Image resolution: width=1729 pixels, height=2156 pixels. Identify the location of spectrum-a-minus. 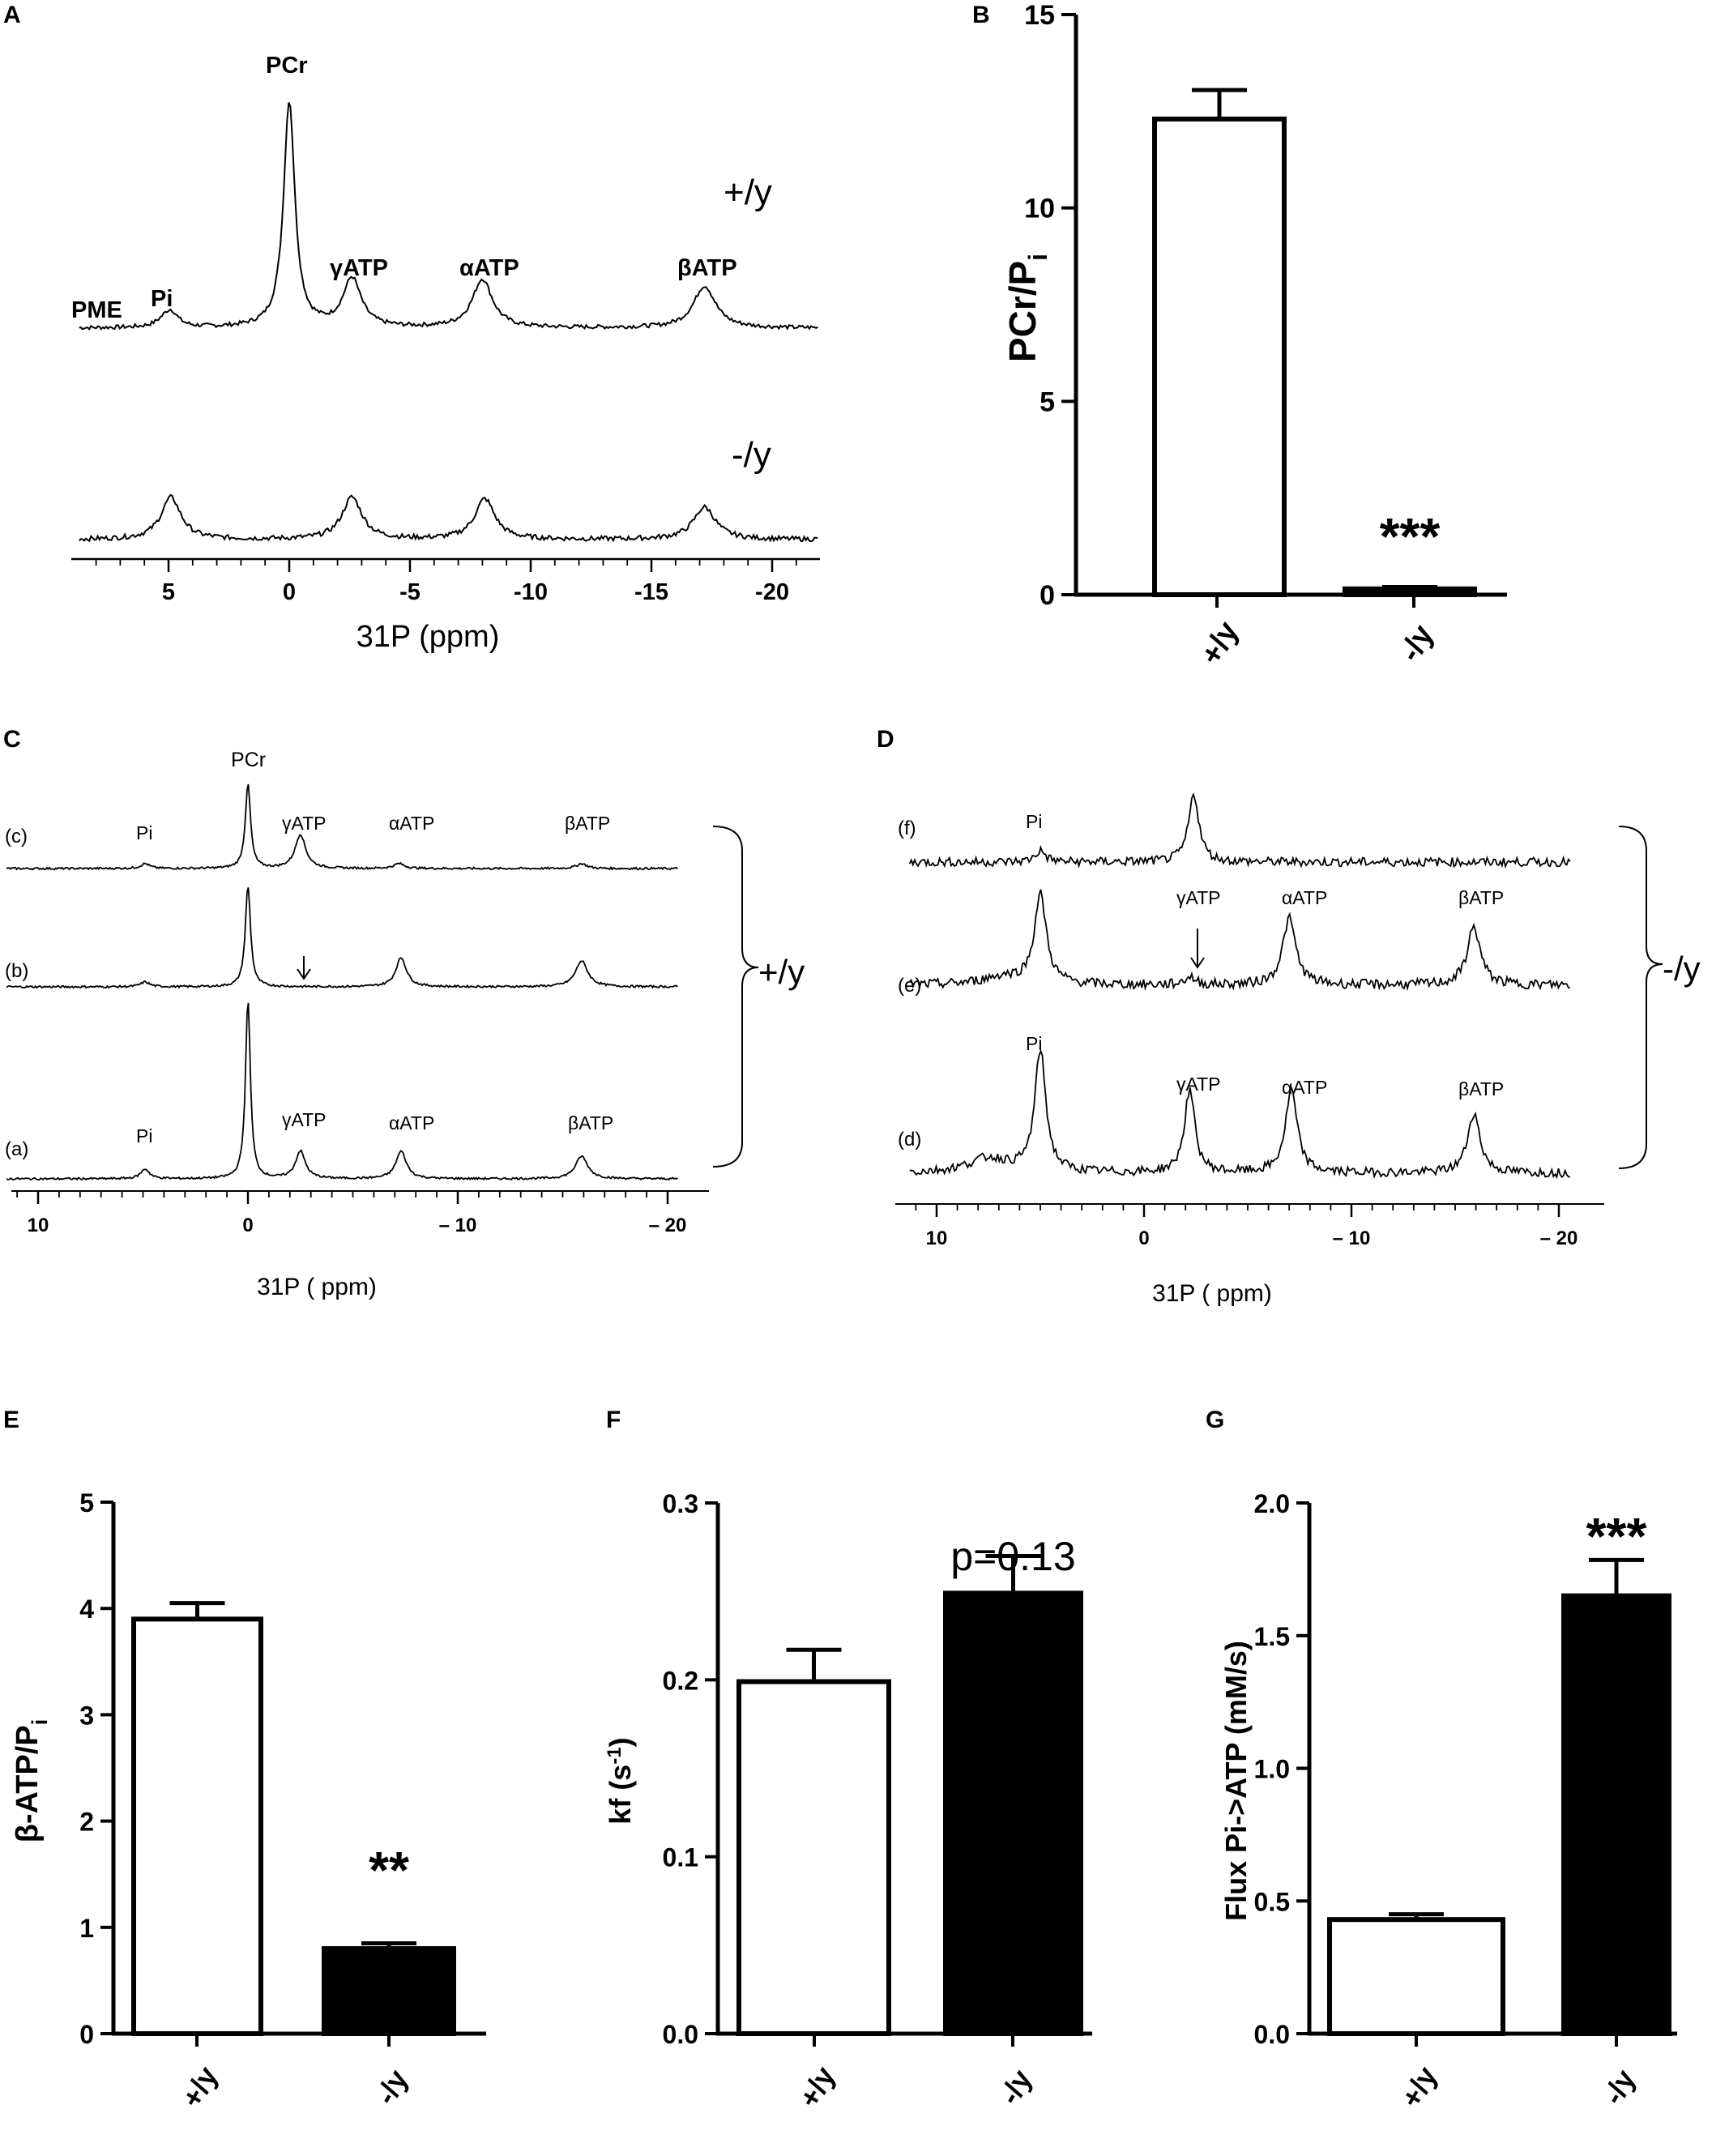
(448, 518).